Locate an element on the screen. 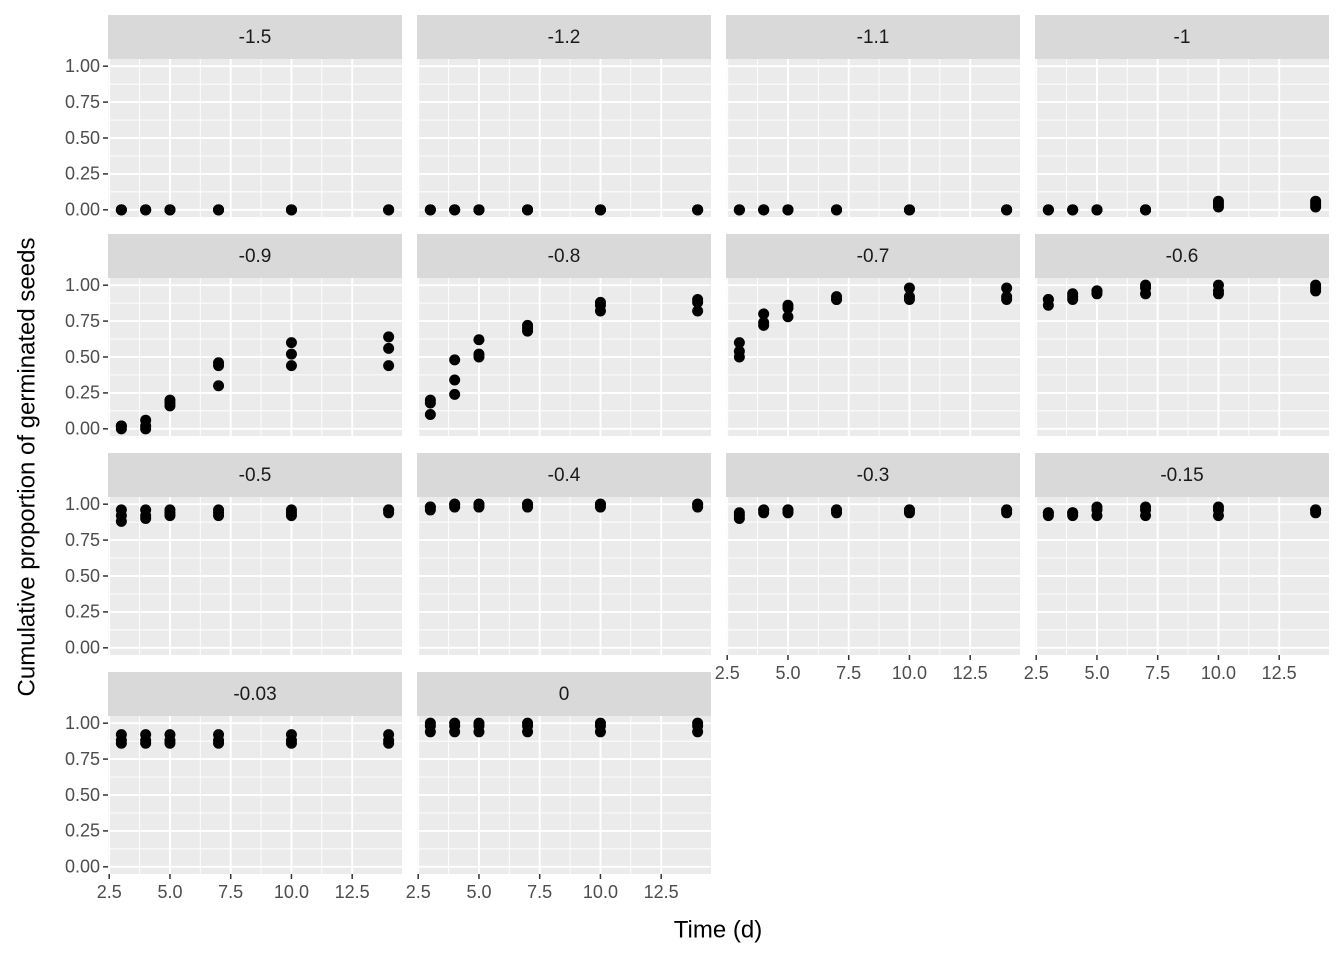 Image resolution: width=1344 pixels, height=960 pixels. panel-title: -0.5 is located at coordinates (255, 475).